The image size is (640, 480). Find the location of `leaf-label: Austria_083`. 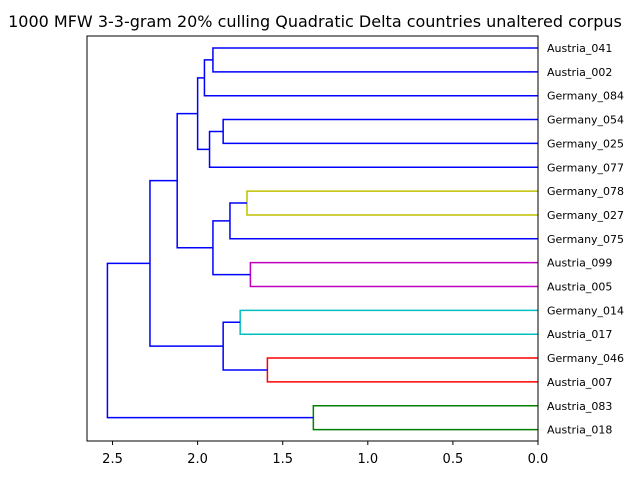

leaf-label: Austria_083 is located at coordinates (579, 406).